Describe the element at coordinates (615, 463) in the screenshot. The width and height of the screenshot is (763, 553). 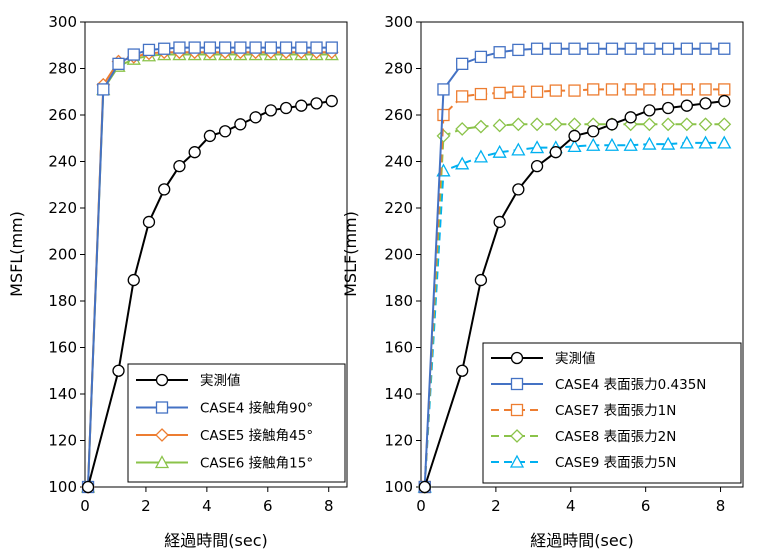
I see `legend-label: CASE9 表面張力5N` at that location.